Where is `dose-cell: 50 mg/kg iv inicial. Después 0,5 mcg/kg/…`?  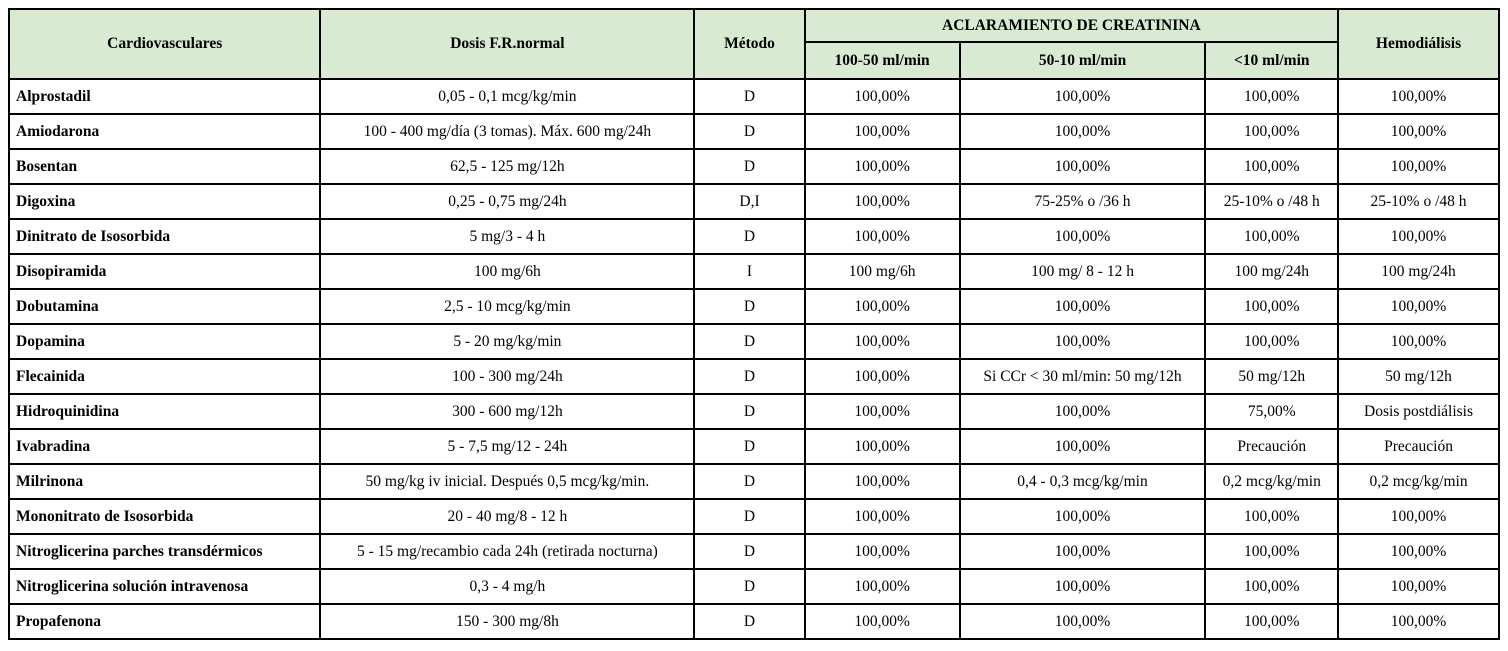
dose-cell: 50 mg/kg iv inicial. Después 0,5 mcg/kg/… is located at coordinates (507, 481).